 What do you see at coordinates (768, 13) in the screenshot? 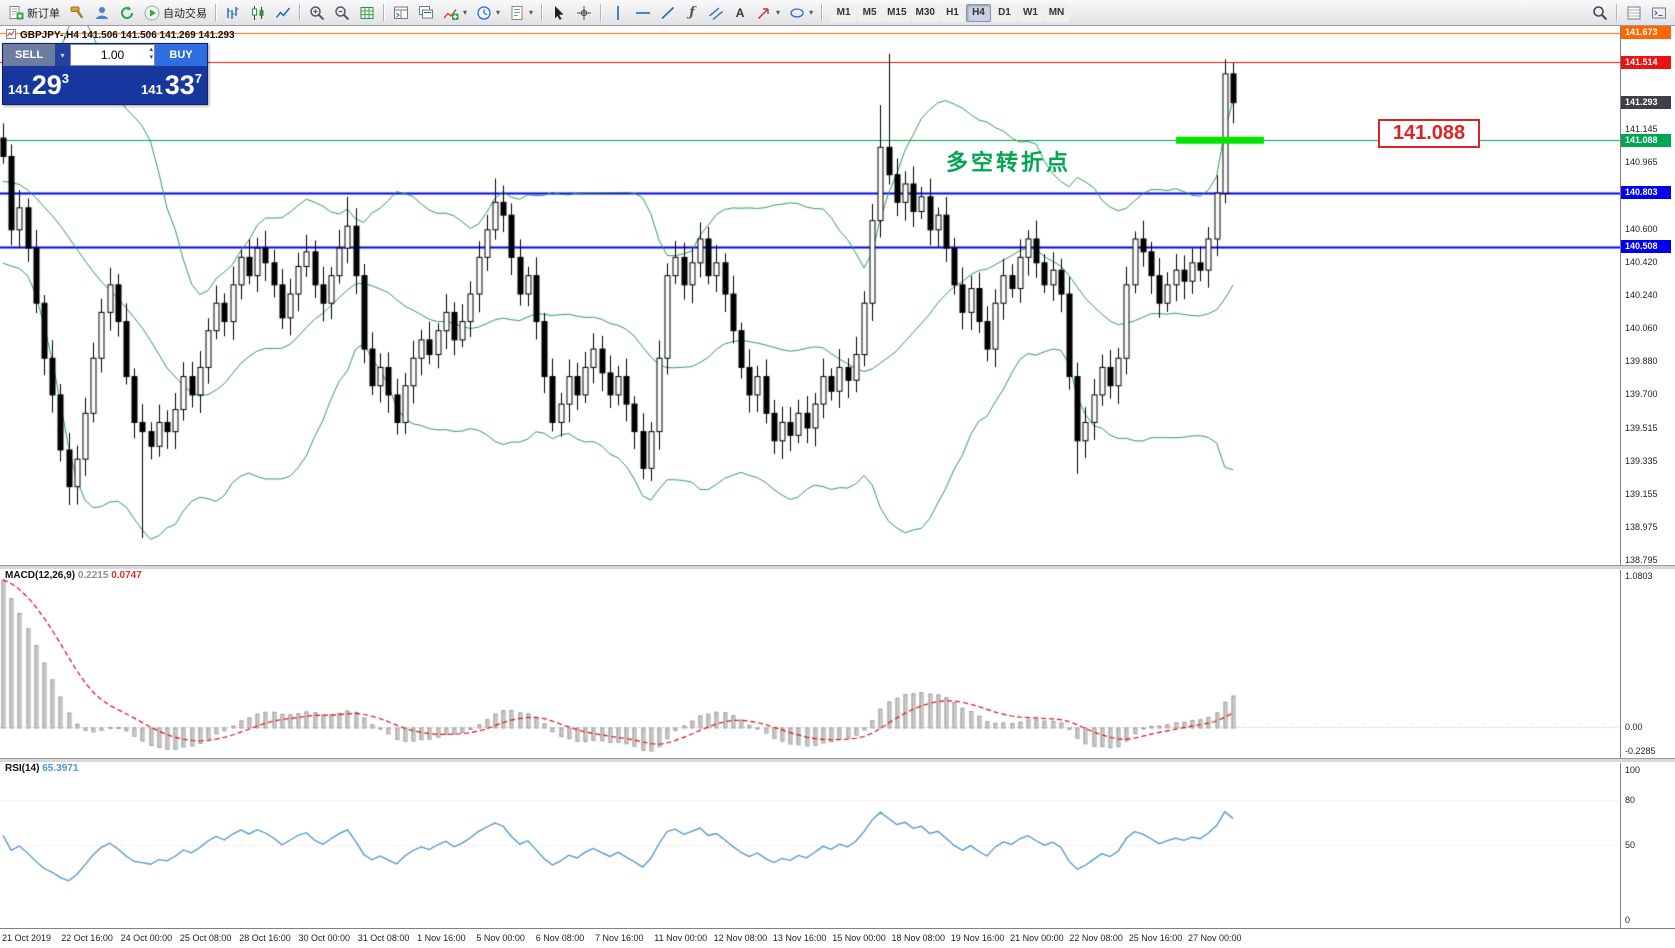
I see `arrow-tool-button: ▾` at bounding box center [768, 13].